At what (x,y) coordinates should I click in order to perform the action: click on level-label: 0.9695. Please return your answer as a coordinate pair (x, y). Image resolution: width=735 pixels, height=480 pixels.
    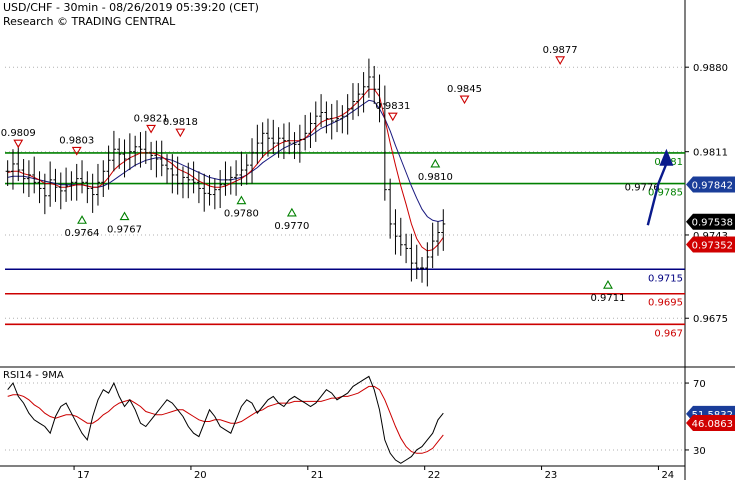
    Looking at the image, I should click on (665, 303).